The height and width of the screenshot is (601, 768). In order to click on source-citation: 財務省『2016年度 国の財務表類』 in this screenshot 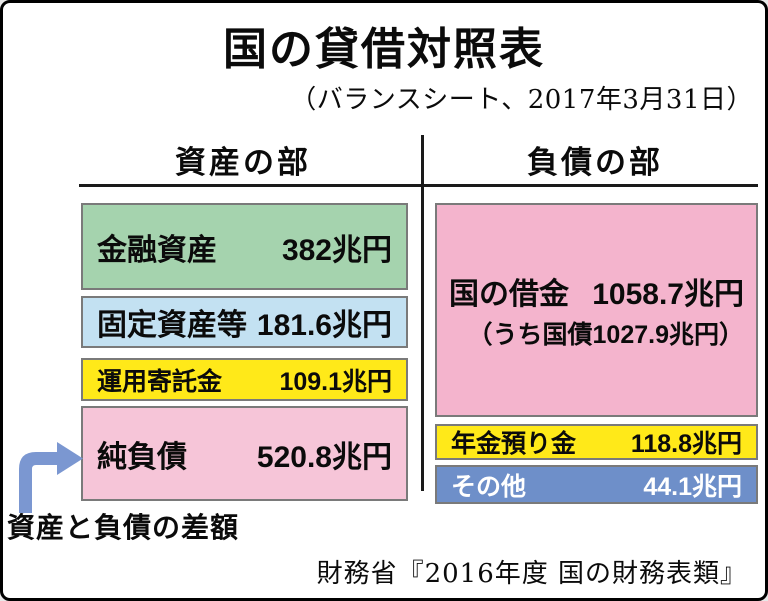, I will do `click(531, 574)`.